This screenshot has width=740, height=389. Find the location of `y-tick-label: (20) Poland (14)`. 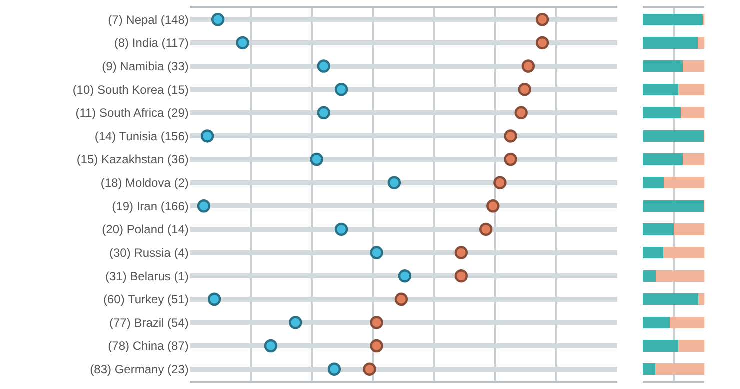

y-tick-label: (20) Poland (14) is located at coordinates (145, 229).